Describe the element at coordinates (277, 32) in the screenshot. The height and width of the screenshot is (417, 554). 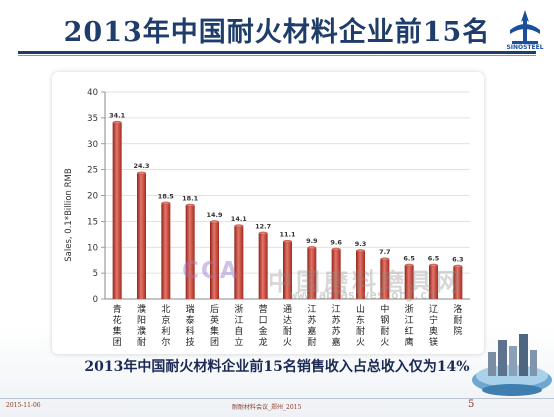
I see `slide-title: 2013年中国耐火材料企业前15名` at that location.